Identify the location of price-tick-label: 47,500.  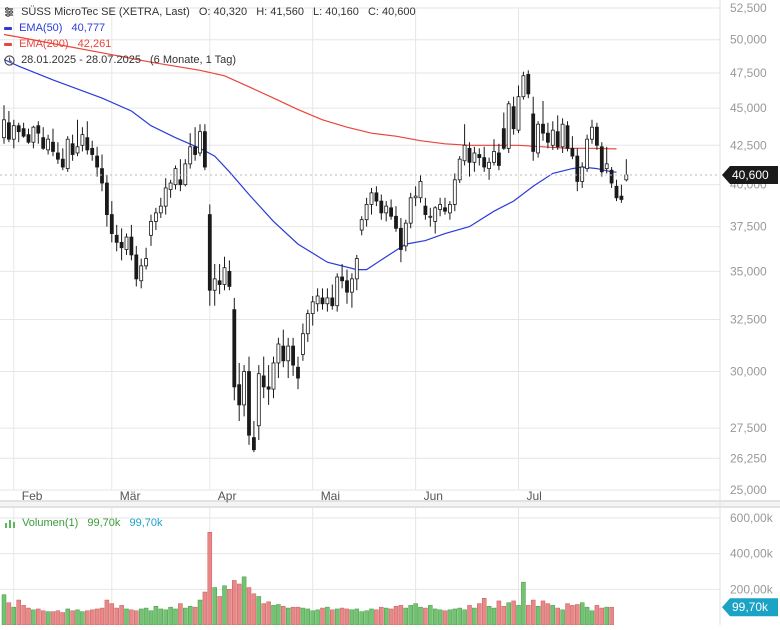
(748, 73).